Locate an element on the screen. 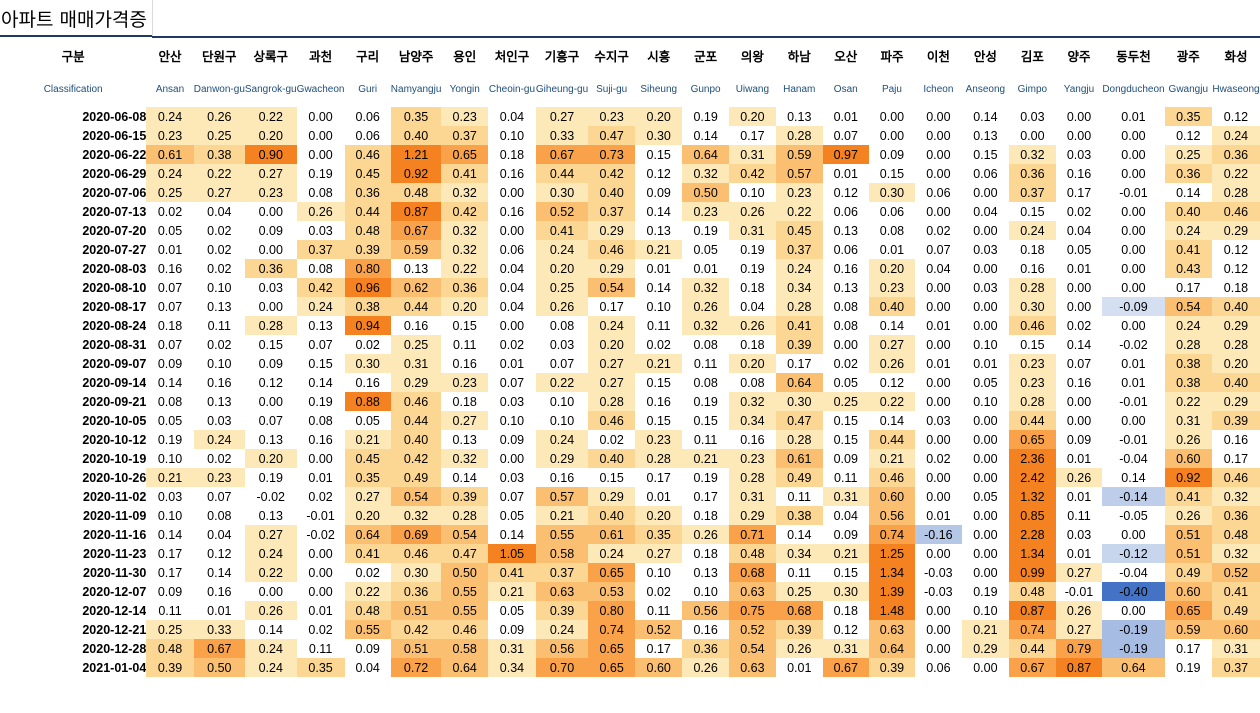  column-header-en: Yangju is located at coordinates (1079, 89).